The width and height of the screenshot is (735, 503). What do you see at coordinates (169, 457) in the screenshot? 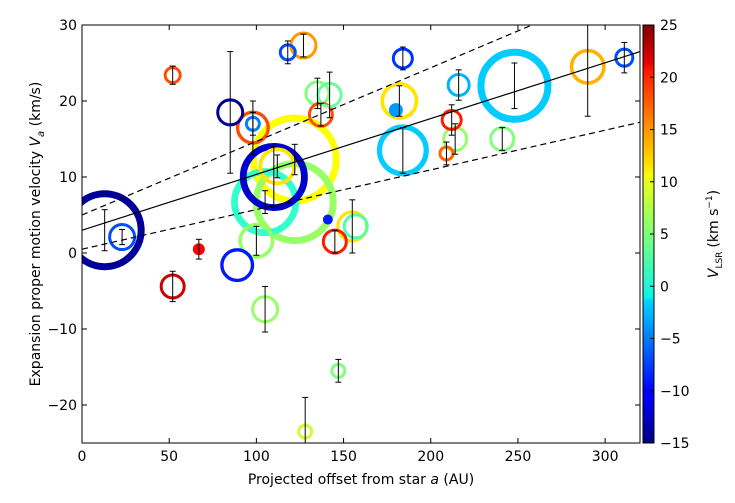
I see `x-tick-label: 50` at bounding box center [169, 457].